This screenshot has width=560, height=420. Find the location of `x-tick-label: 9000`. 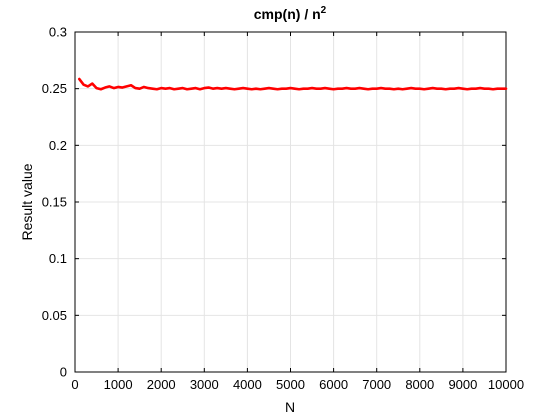

x-tick-label: 9000 is located at coordinates (462, 384).